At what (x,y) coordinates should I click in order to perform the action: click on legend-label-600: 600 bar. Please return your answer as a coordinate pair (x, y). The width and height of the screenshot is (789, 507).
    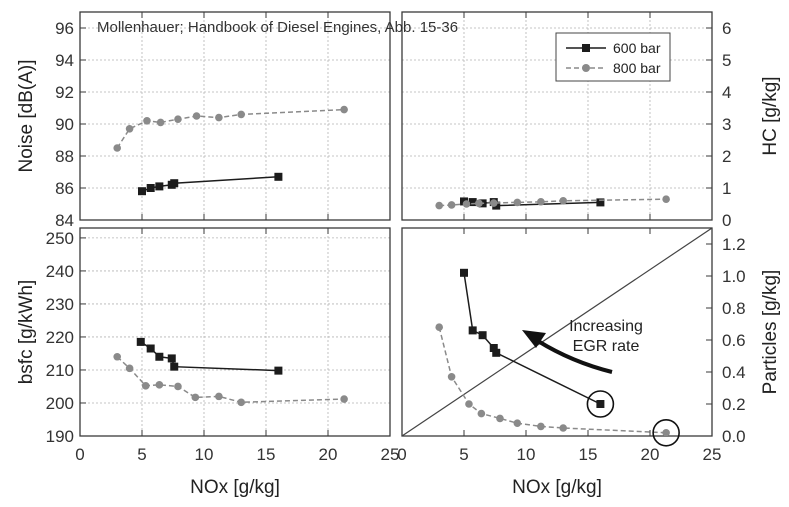
    Looking at the image, I should click on (637, 48).